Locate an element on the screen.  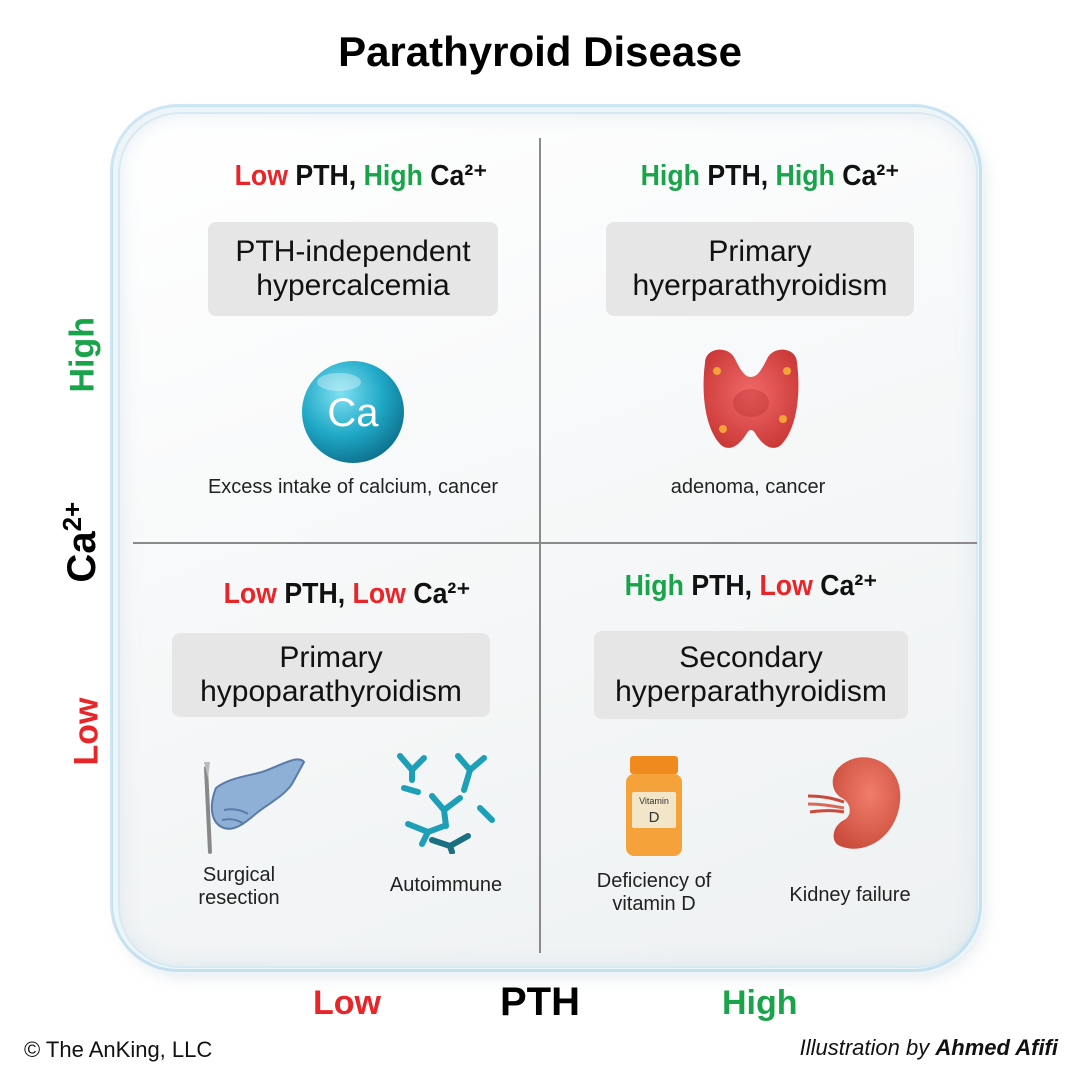
svg-text: D is located at coordinates (654, 817).